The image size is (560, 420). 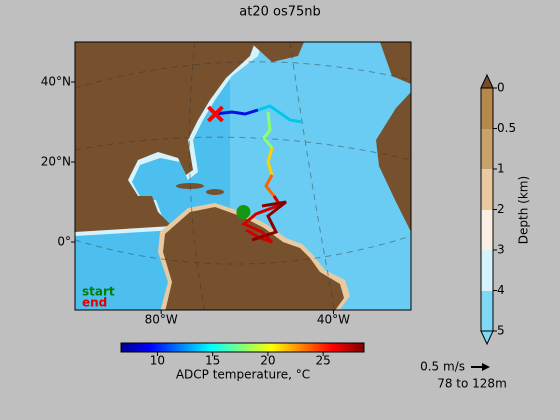 What do you see at coordinates (506, 128) in the screenshot?
I see `depth-tick-label: 0.5` at bounding box center [506, 128].